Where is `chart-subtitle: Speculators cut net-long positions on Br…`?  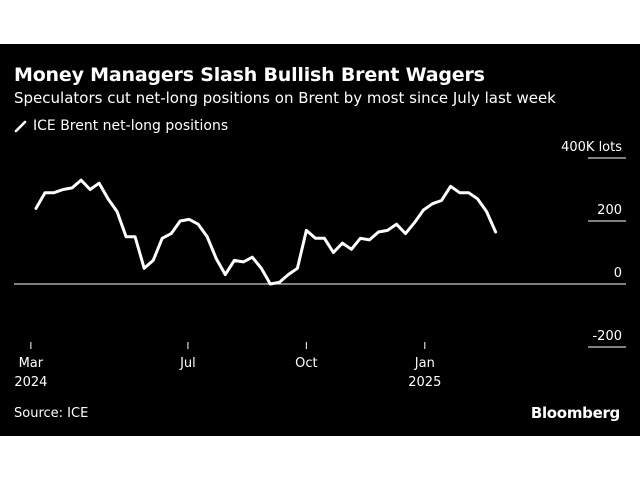 chart-subtitle: Speculators cut net-long positions on Br… is located at coordinates (285, 98).